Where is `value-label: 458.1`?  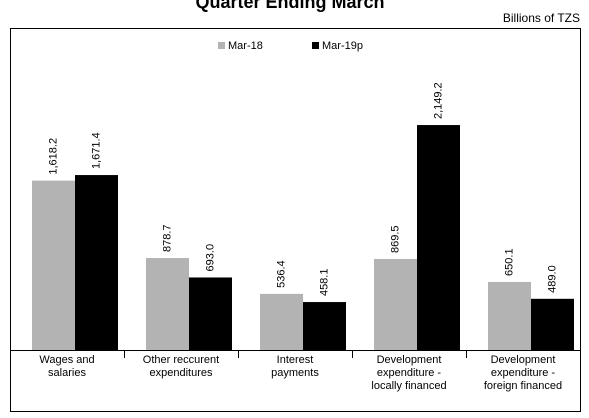 value-label: 458.1 is located at coordinates (324, 283).